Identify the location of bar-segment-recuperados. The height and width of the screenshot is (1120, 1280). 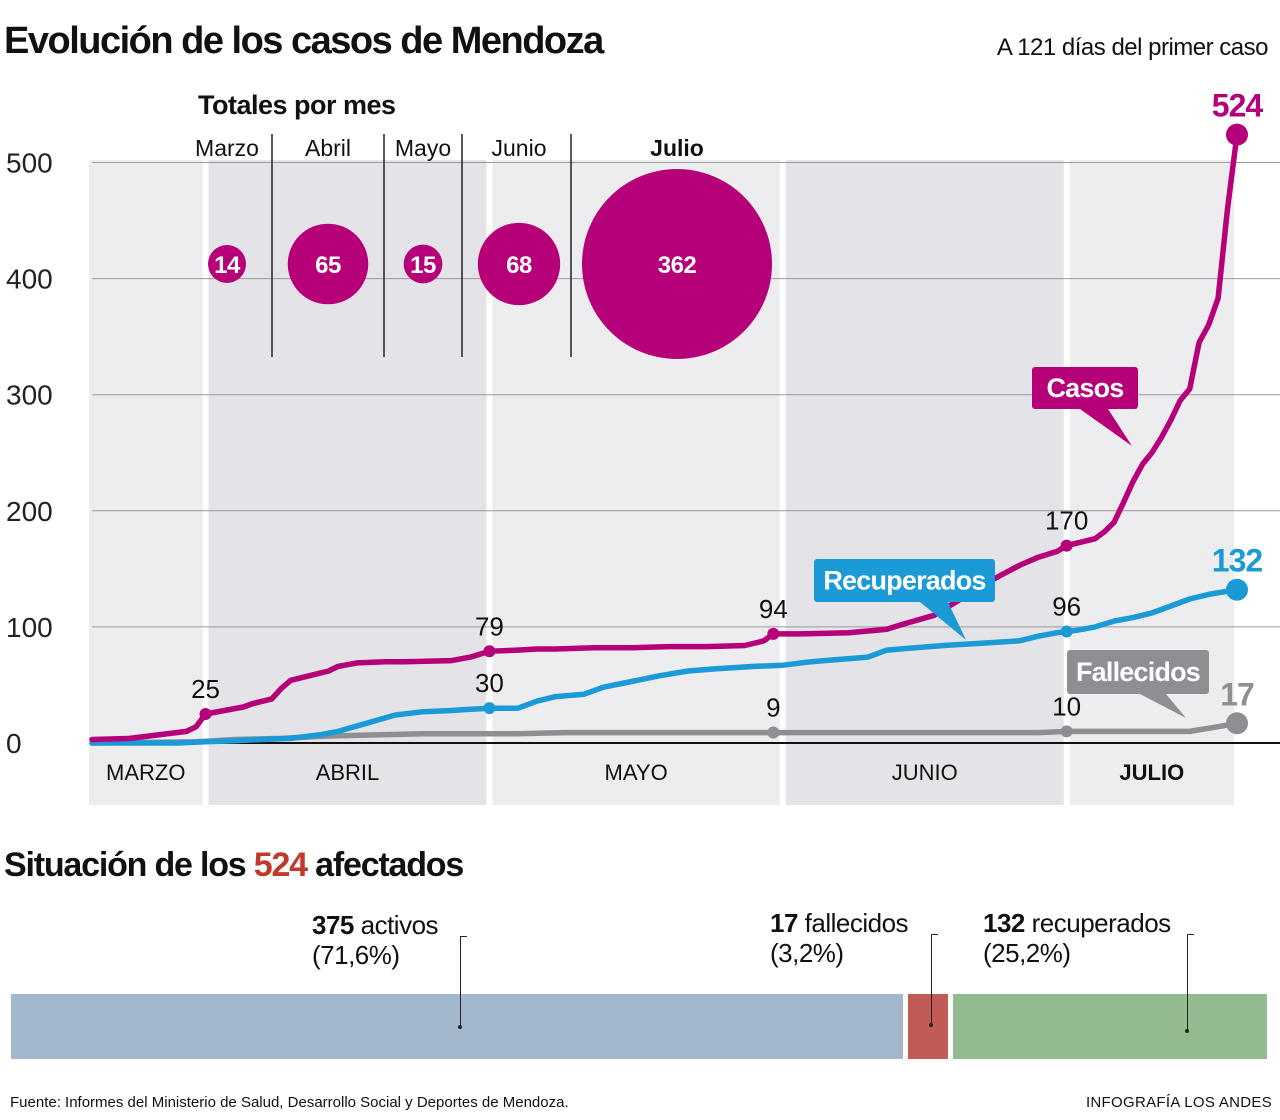
(1110, 1026).